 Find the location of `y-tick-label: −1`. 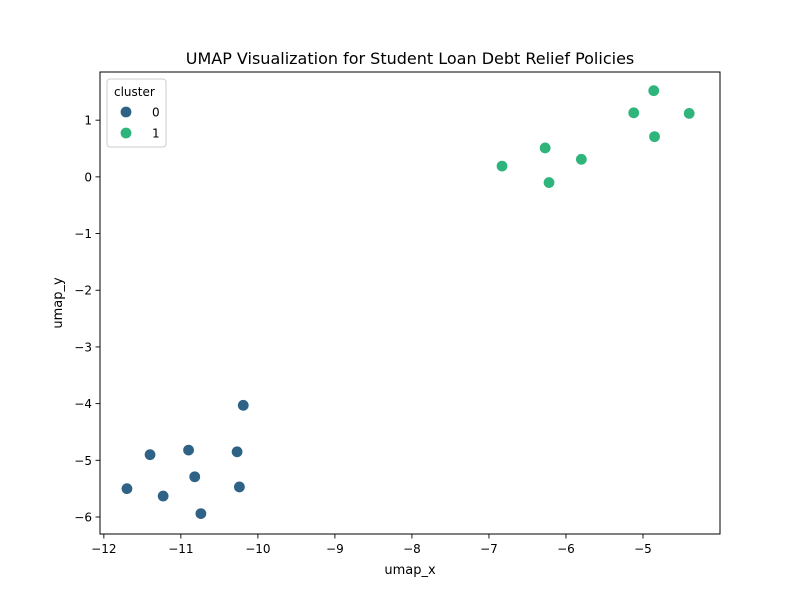

y-tick-label: −1 is located at coordinates (83, 234).